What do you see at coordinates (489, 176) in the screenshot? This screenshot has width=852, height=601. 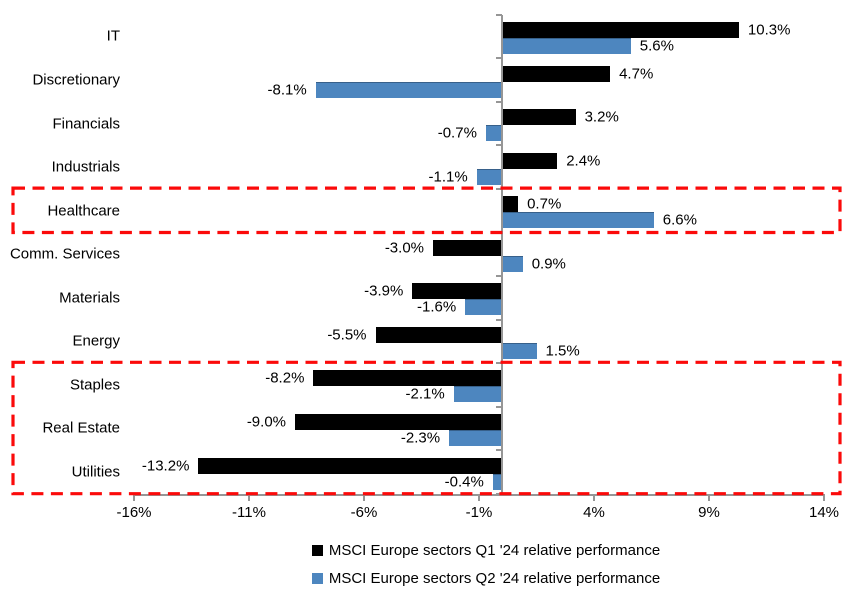 I see `bar-q2-industrials` at bounding box center [489, 176].